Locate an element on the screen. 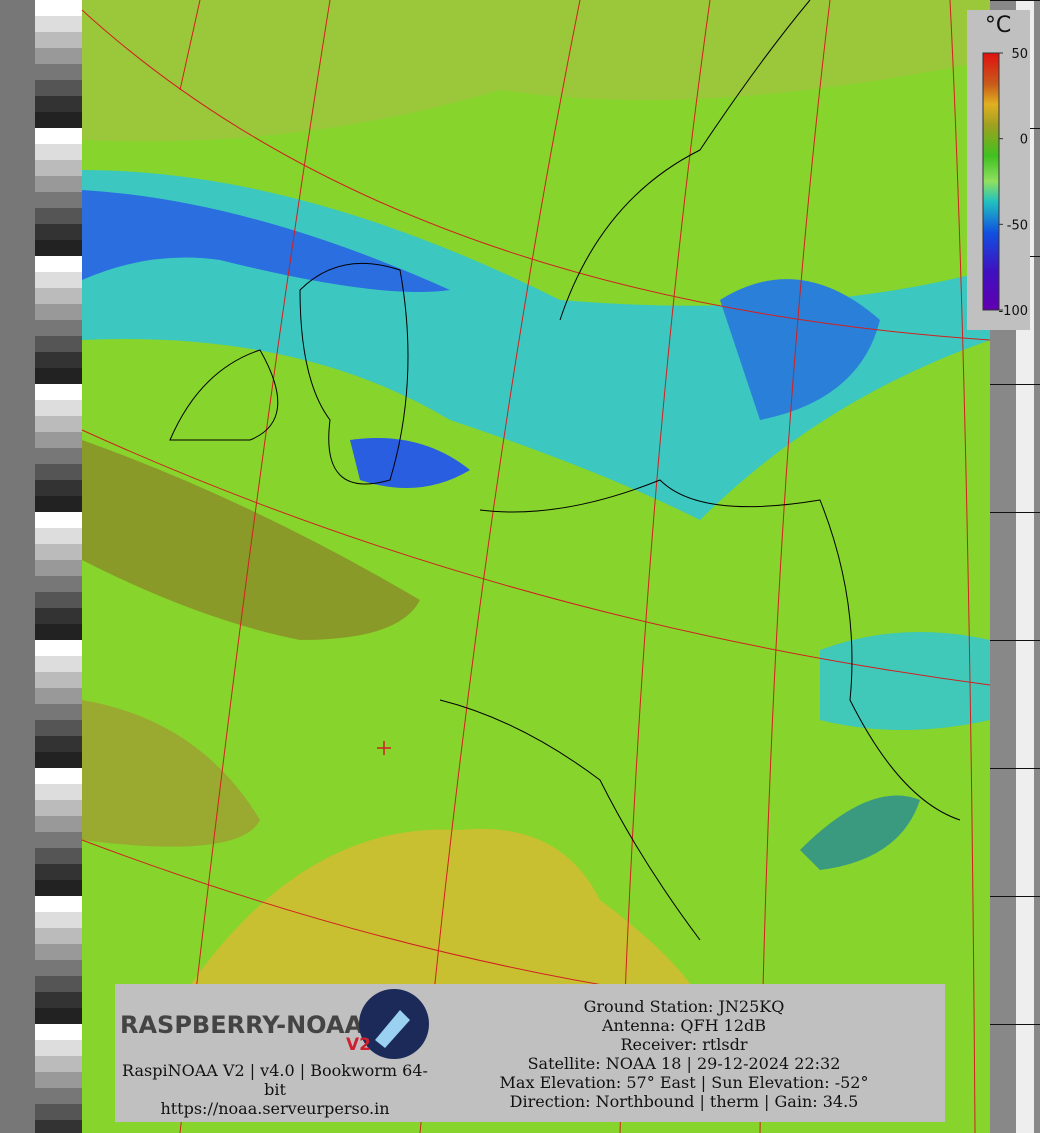 This screenshot has width=1040, height=1133. project-url: https://noaa.serveurperso.in is located at coordinates (274, 1108).